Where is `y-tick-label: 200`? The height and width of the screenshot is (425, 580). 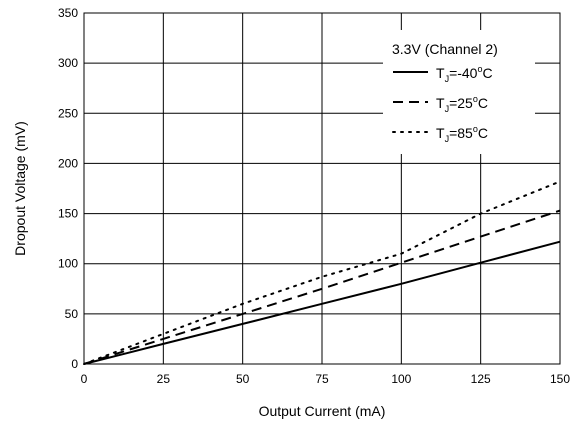
y-tick-label: 200 is located at coordinates (68, 163).